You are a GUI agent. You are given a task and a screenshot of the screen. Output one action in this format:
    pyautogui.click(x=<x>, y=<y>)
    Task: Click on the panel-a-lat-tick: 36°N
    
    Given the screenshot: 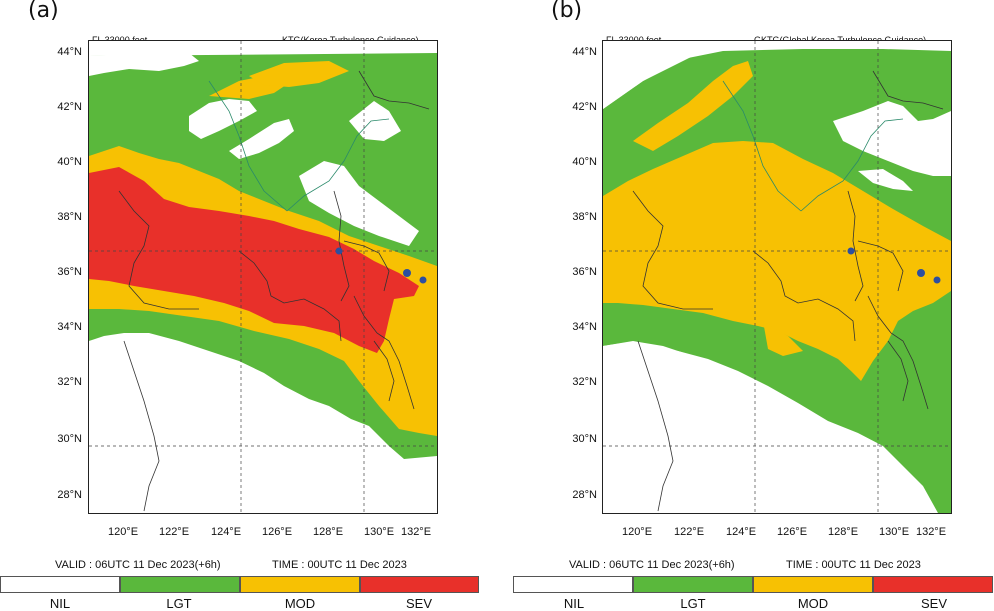 What is the action you would take?
    pyautogui.click(x=69, y=272)
    